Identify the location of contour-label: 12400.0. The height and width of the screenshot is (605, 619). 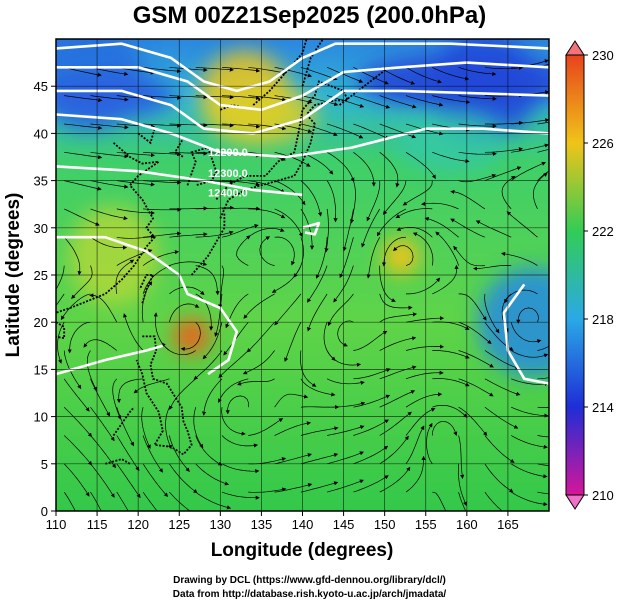
(228, 194).